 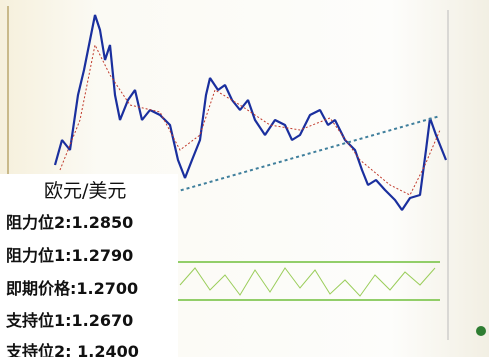 What do you see at coordinates (307, 154) in the screenshot?
I see `trend-line` at bounding box center [307, 154].